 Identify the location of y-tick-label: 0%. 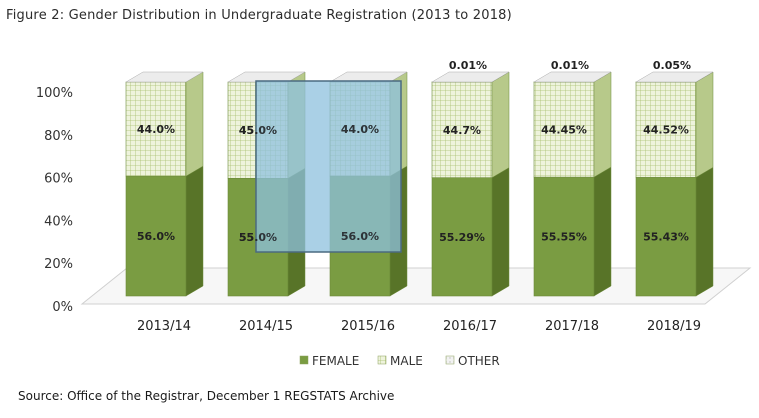
(62, 307).